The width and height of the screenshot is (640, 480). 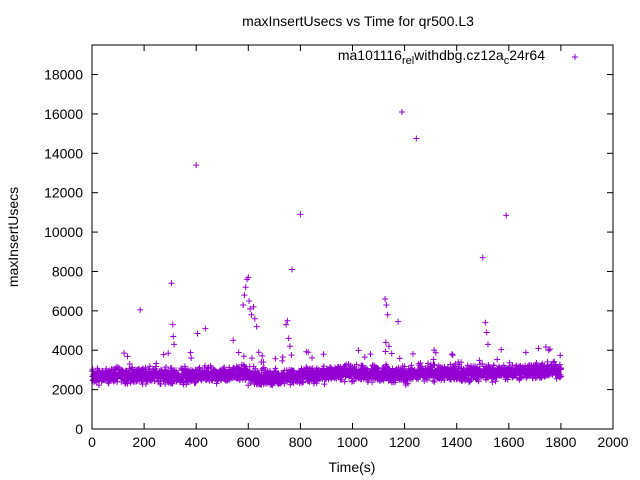 What do you see at coordinates (67, 271) in the screenshot?
I see `y-tick-label: 8000` at bounding box center [67, 271].